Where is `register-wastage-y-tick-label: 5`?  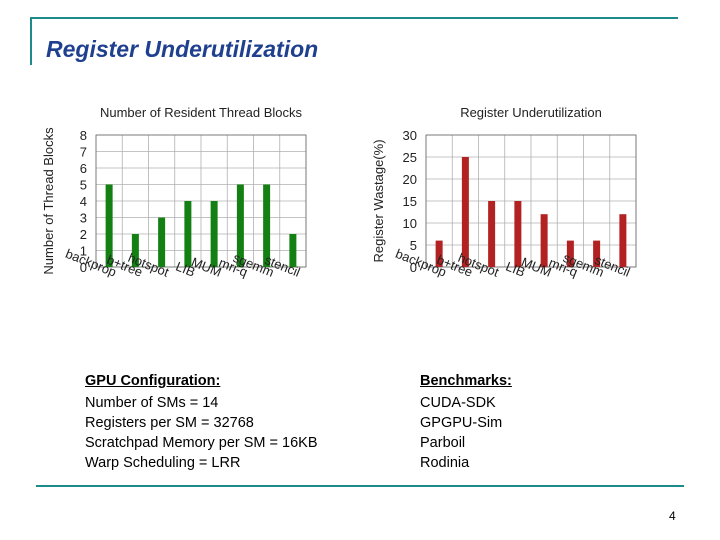 register-wastage-y-tick-label: 5 is located at coordinates (413, 245).